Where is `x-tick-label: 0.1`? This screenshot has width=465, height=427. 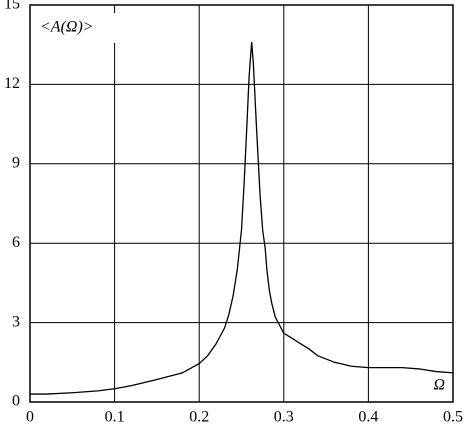 x-tick-label: 0.1 is located at coordinates (115, 417).